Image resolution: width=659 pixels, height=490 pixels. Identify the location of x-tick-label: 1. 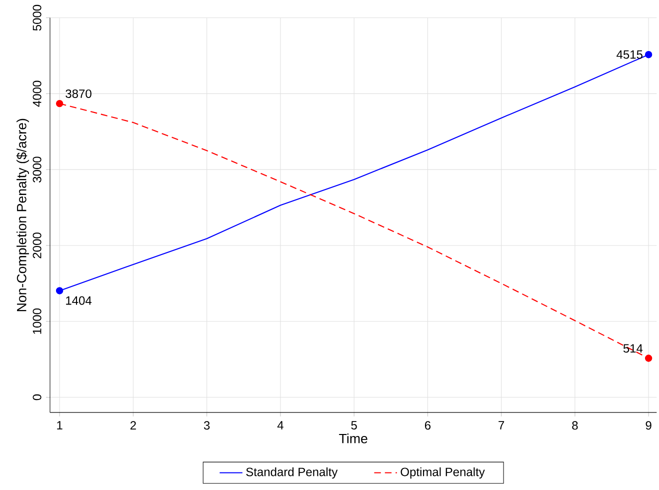
(59, 425).